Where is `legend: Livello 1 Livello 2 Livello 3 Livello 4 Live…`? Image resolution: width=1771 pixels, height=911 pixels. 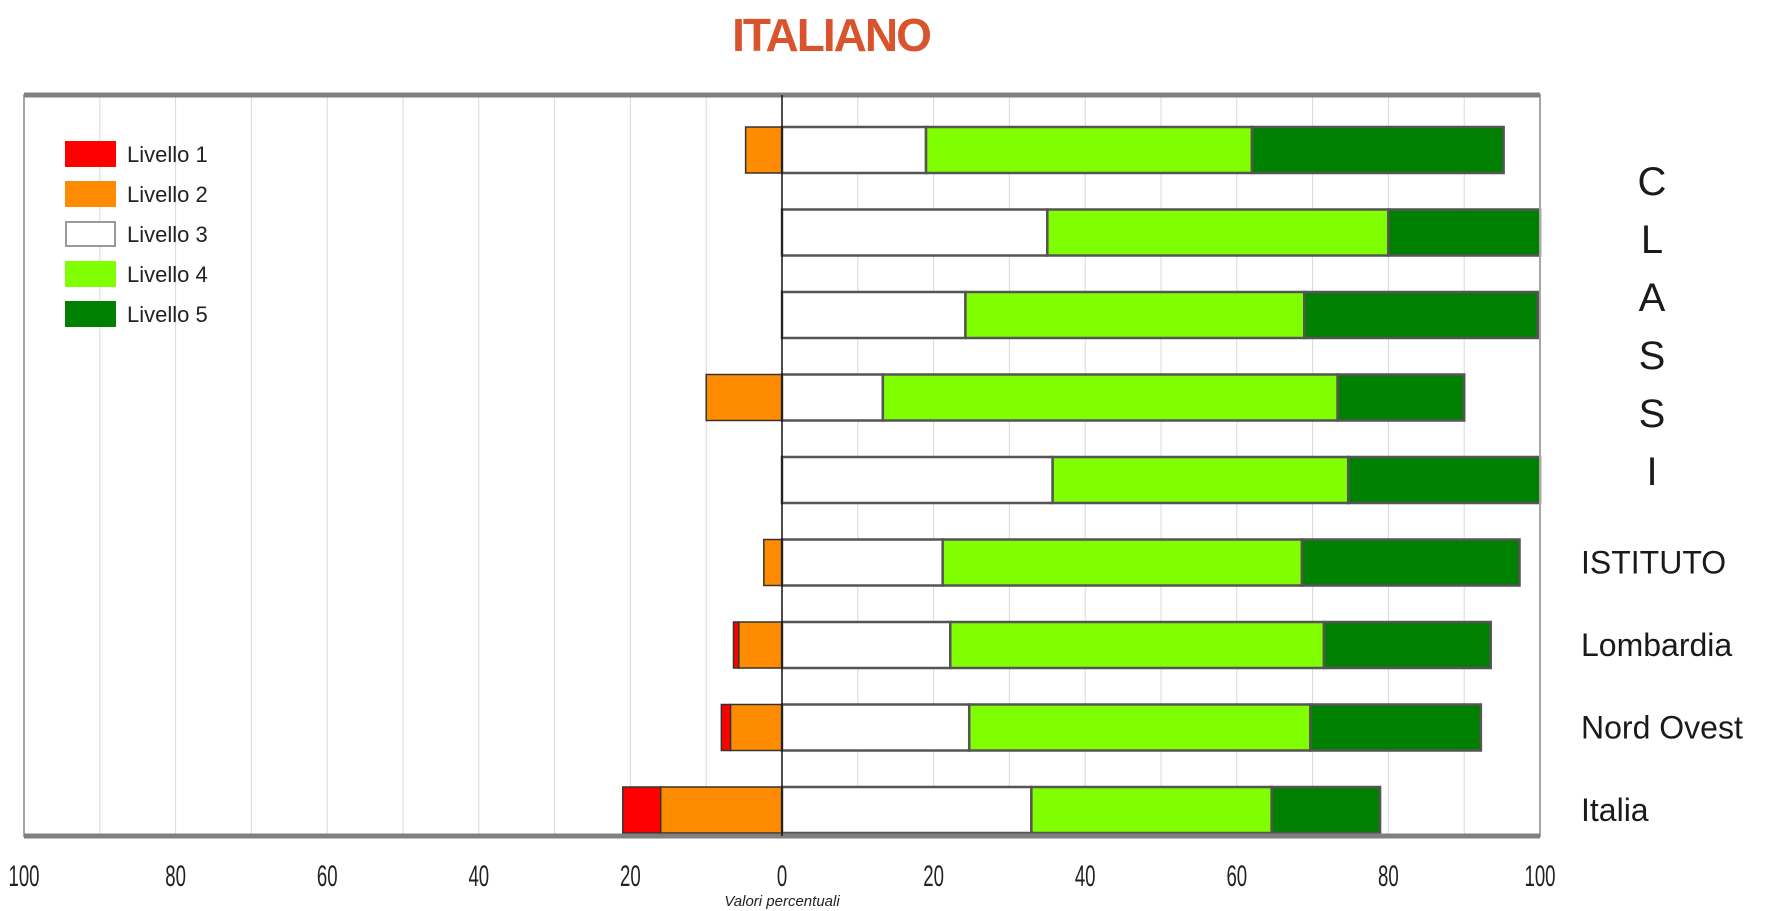 legend: Livello 1 Livello 2 Livello 3 Livello 4 Live… is located at coordinates (136, 234).